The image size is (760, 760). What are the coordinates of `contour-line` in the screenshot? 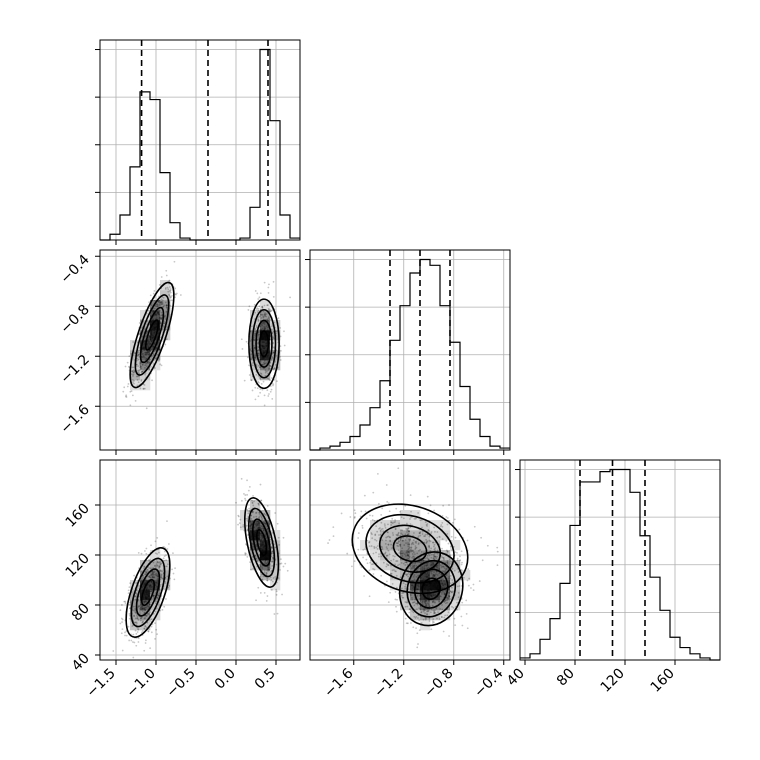 It's located at (148, 592).